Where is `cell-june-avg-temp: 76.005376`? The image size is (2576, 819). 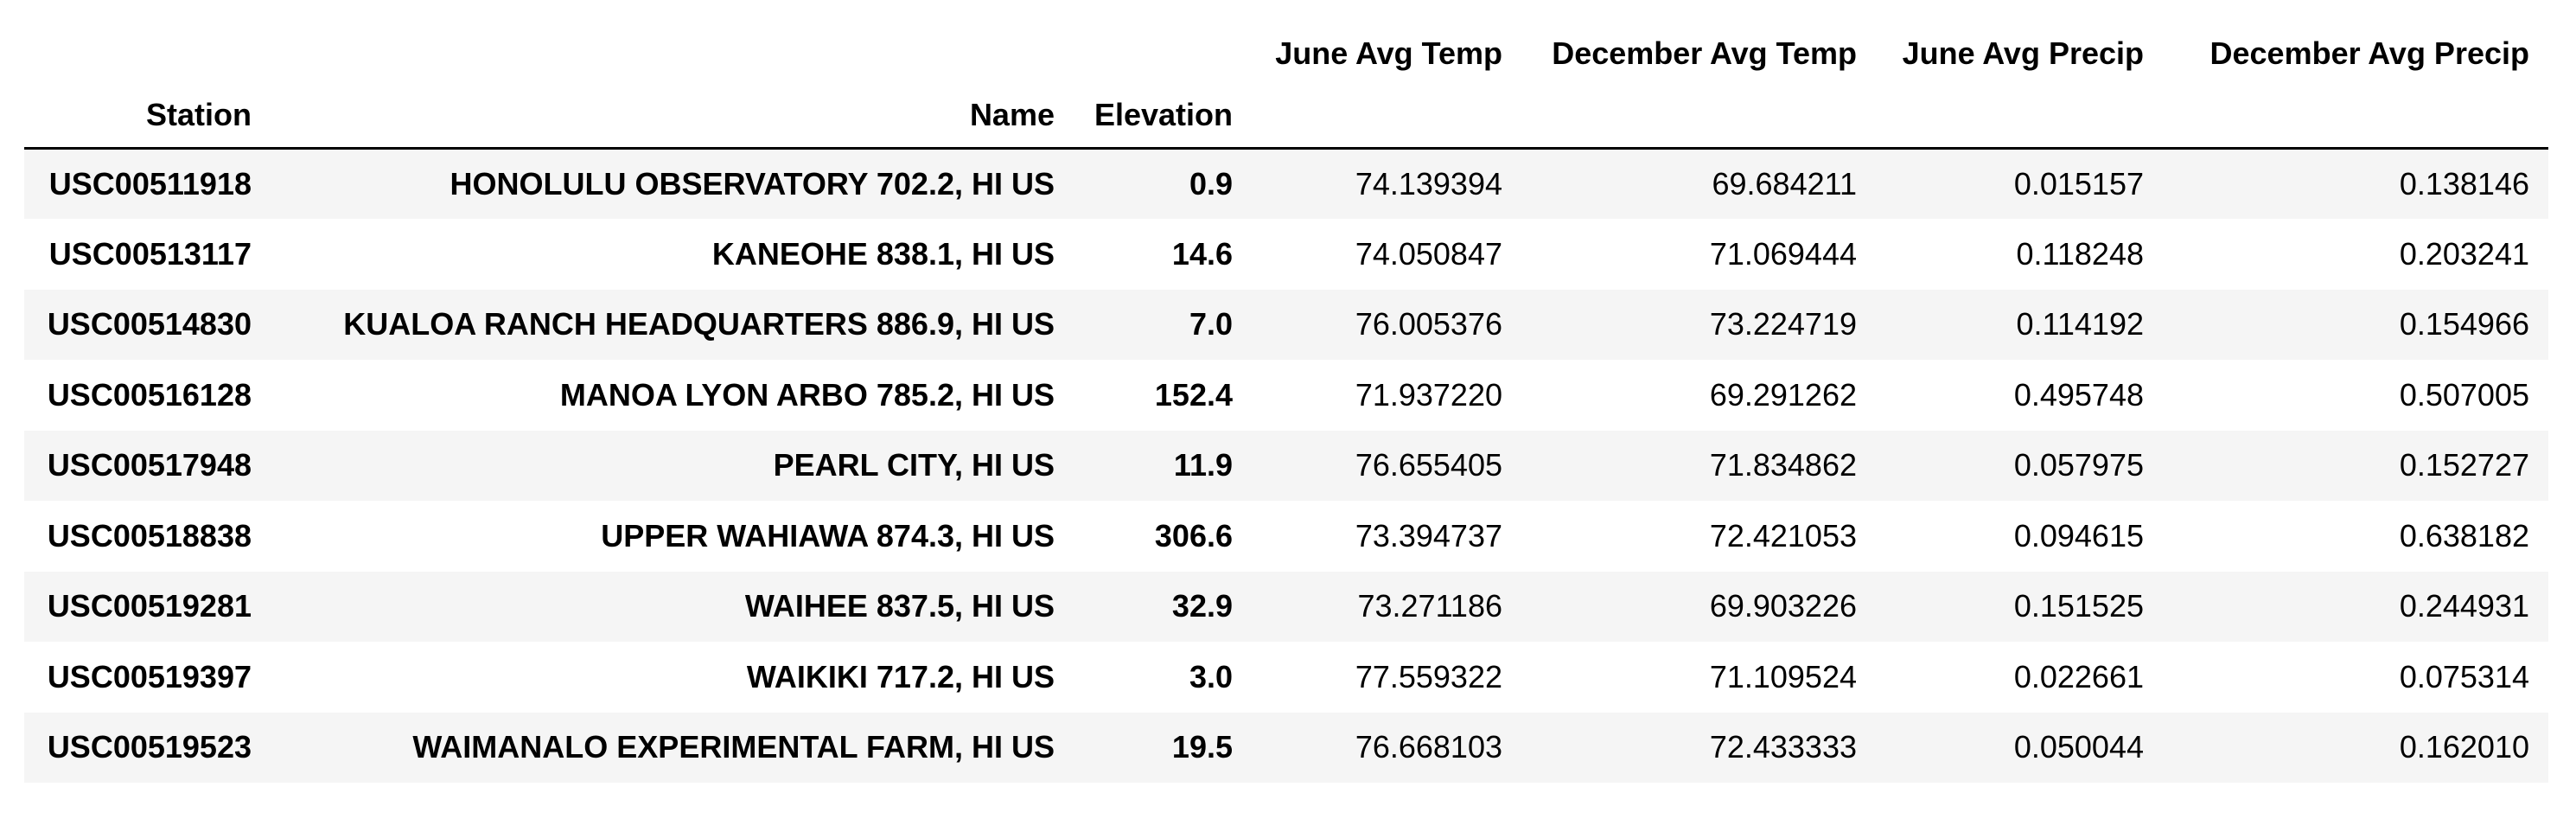
cell-june-avg-temp: 76.005376 is located at coordinates (1428, 324).